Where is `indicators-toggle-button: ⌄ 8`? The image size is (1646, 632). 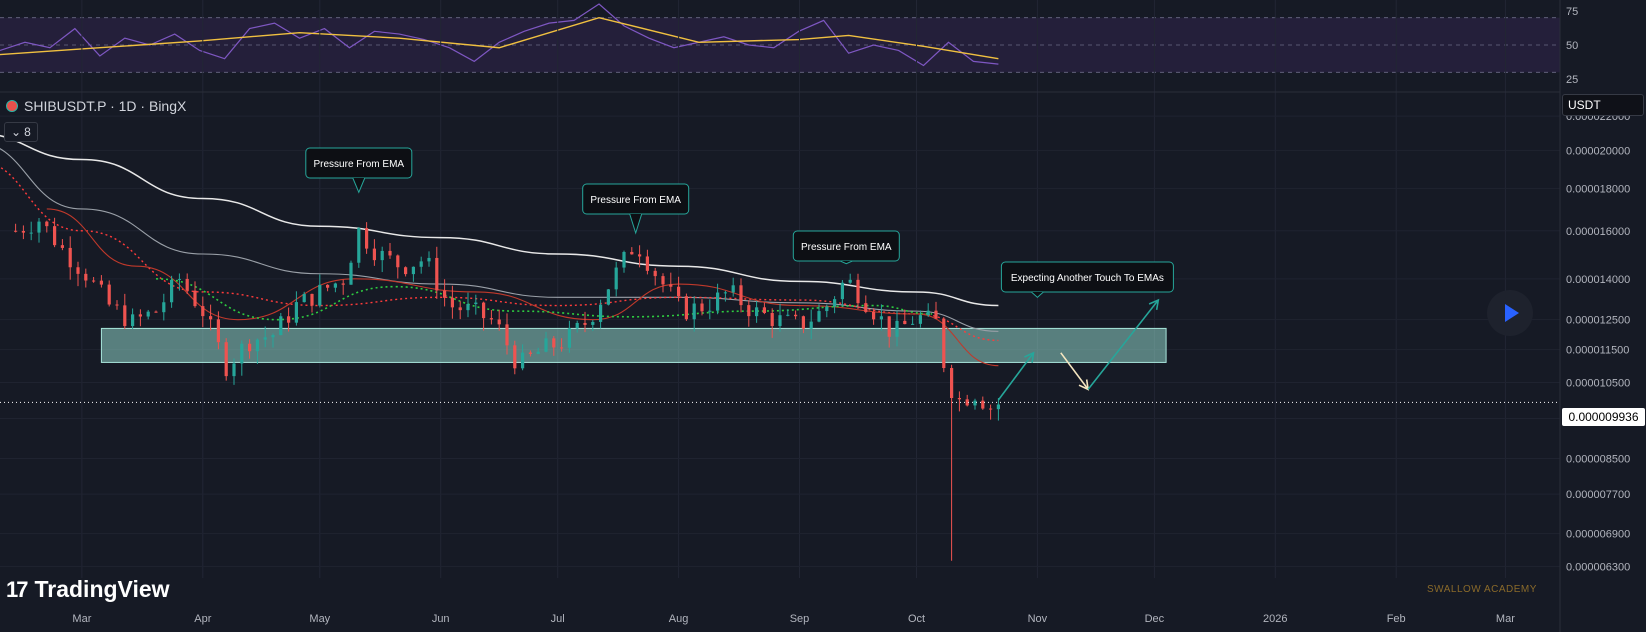
indicators-toggle-button: ⌄ 8 is located at coordinates (21, 132).